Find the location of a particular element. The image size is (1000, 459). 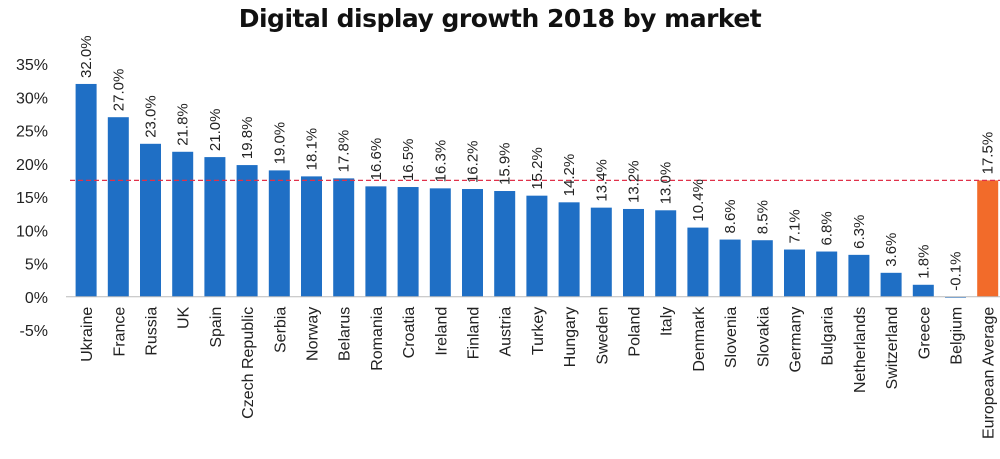

y-tick-label: 0% is located at coordinates (36, 298).